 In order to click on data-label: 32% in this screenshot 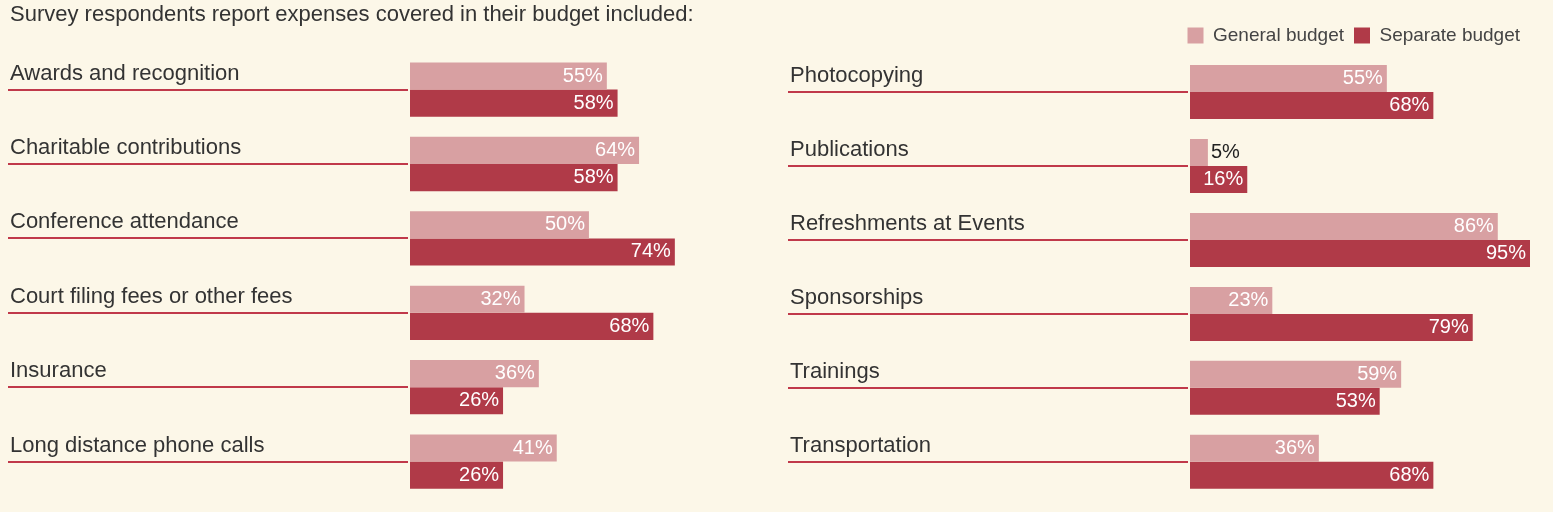, I will do `click(500, 297)`.